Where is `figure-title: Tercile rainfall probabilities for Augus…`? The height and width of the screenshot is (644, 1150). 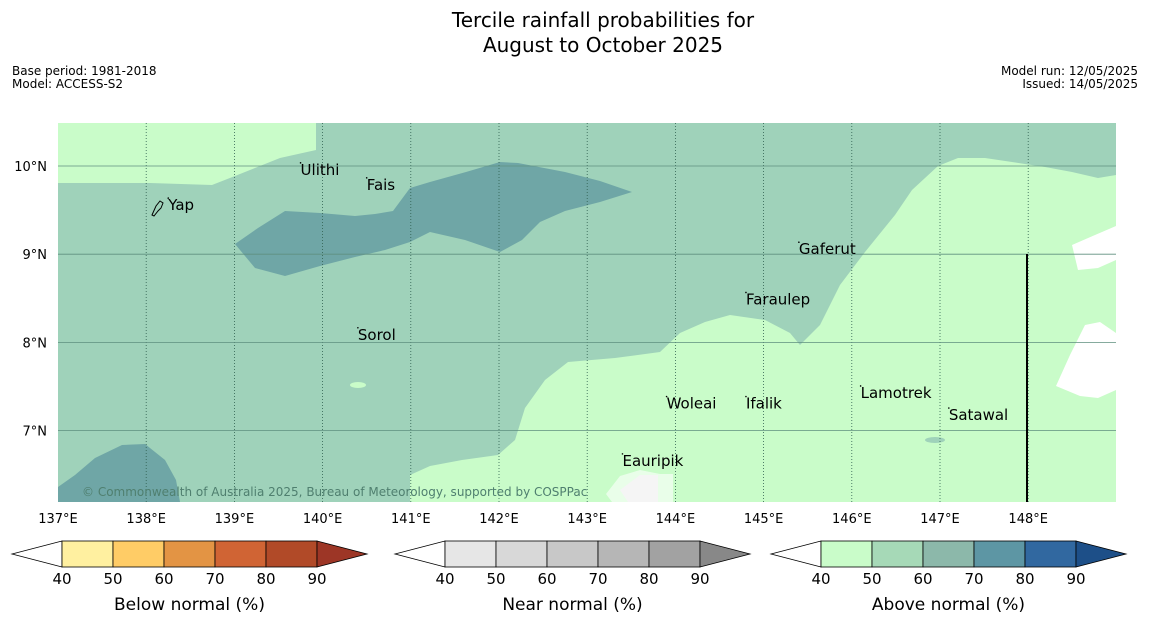
figure-title: Tercile rainfall probabilities for Augus… is located at coordinates (575, 33).